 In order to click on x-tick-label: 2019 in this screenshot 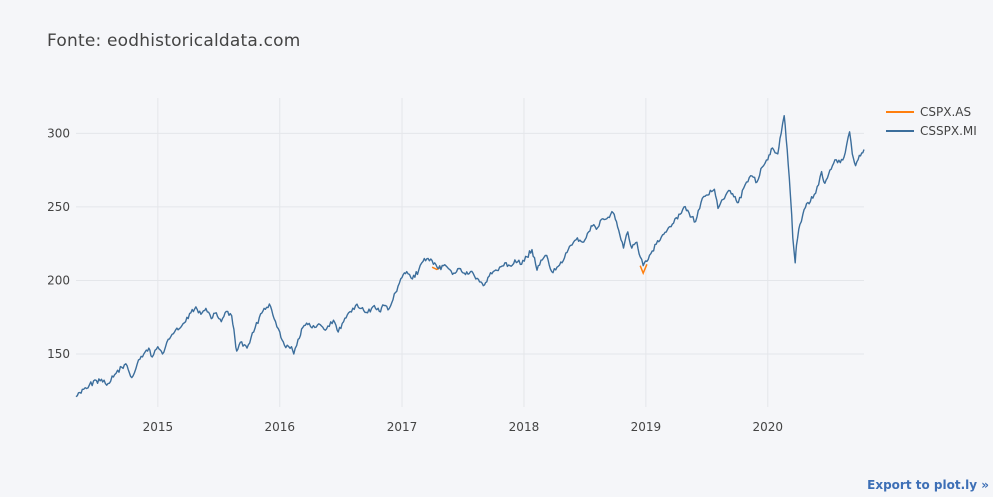, I will do `click(646, 427)`.